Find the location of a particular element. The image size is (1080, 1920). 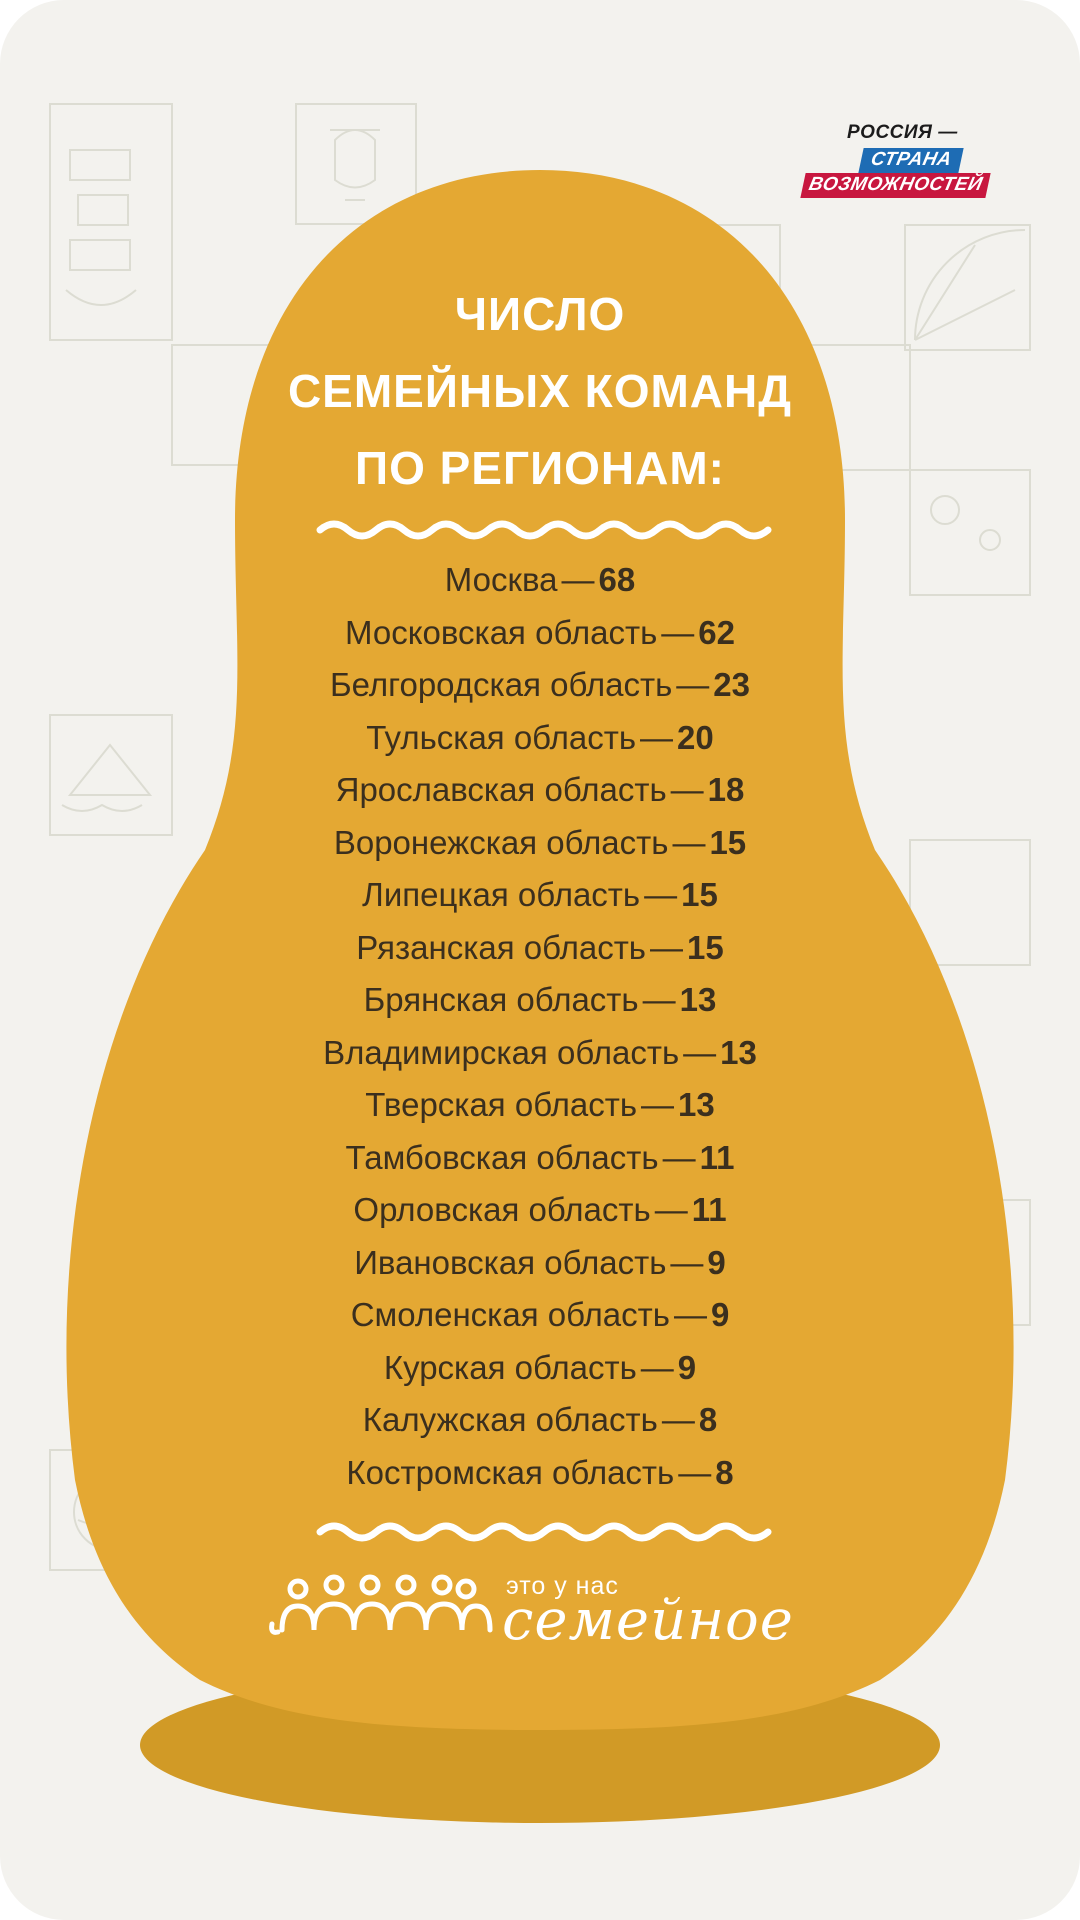

pattern-fan-tile is located at coordinates (967, 287).